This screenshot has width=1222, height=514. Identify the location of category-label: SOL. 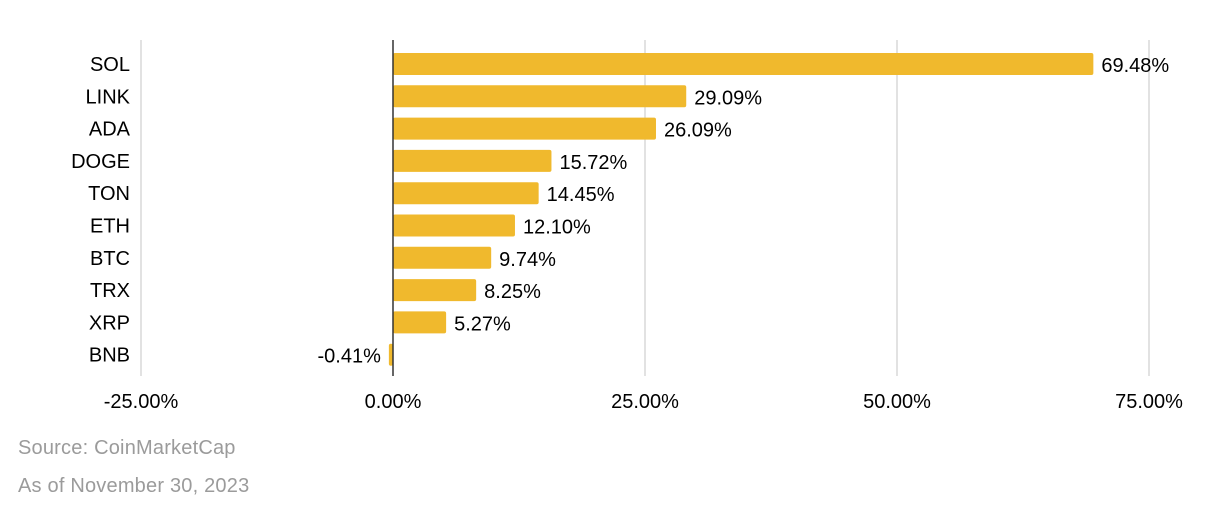
(110, 65).